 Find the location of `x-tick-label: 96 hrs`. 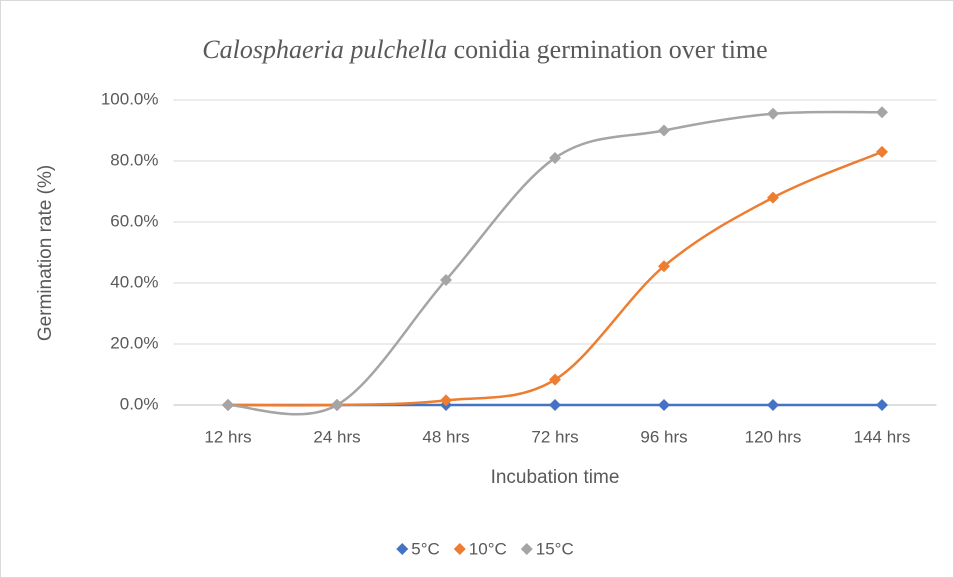

x-tick-label: 96 hrs is located at coordinates (663, 436).